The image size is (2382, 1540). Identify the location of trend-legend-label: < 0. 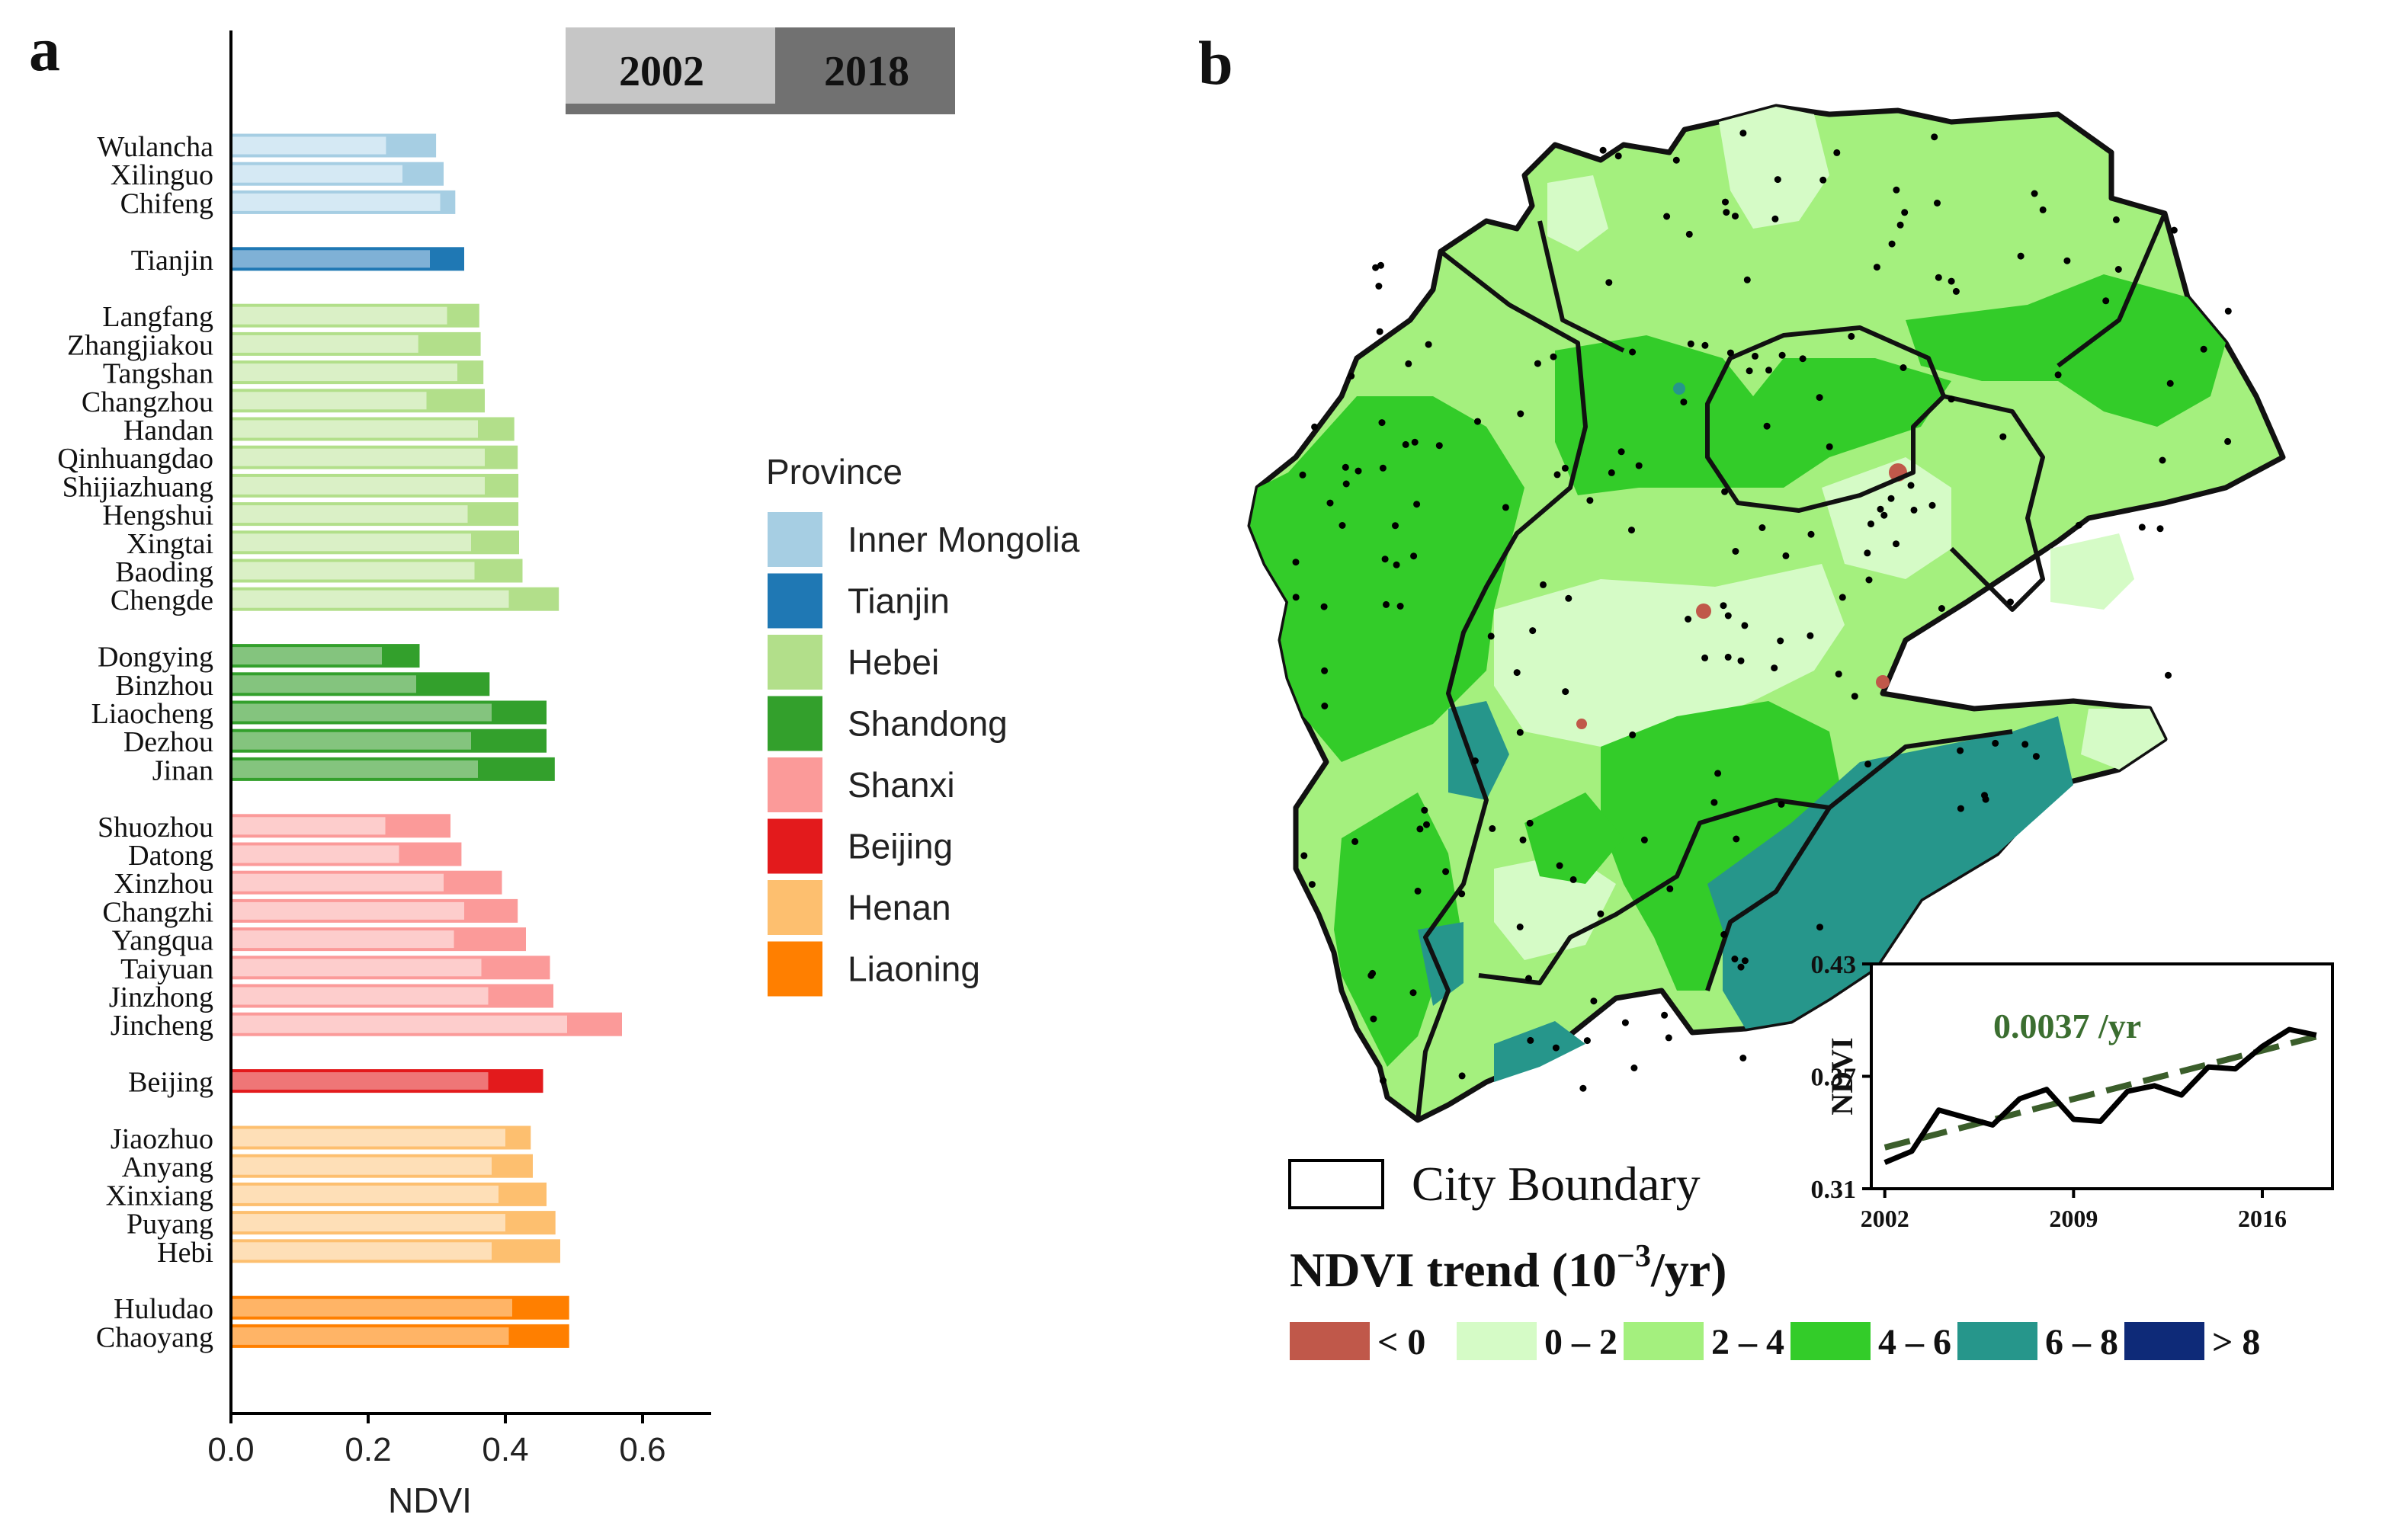
(1401, 1342).